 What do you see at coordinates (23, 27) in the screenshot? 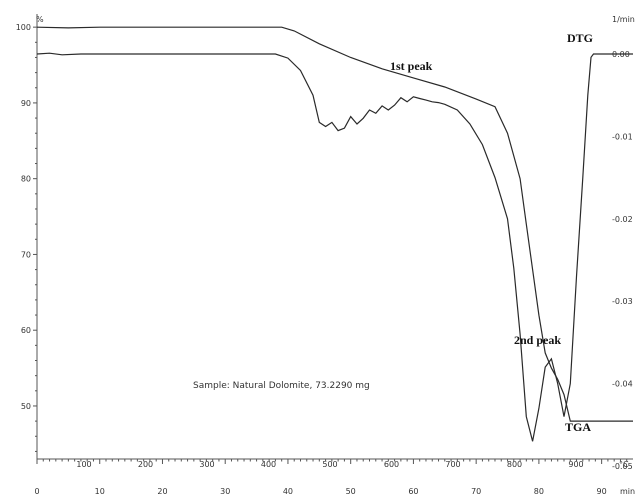
I see `left-axis-tick-label: 100` at bounding box center [23, 27].